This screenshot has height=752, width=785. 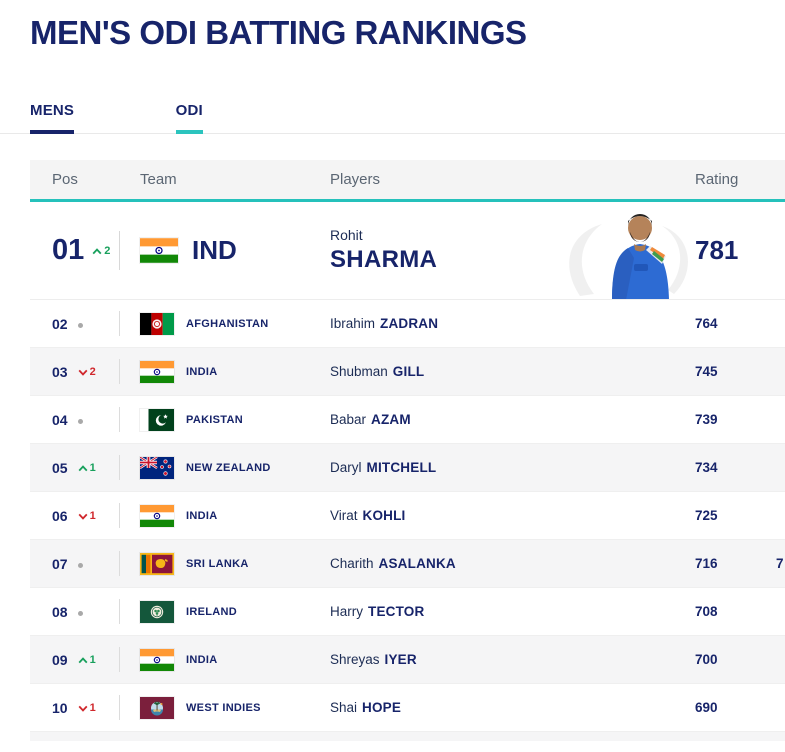 What do you see at coordinates (158, 179) in the screenshot?
I see `column-header-team: Team` at bounding box center [158, 179].